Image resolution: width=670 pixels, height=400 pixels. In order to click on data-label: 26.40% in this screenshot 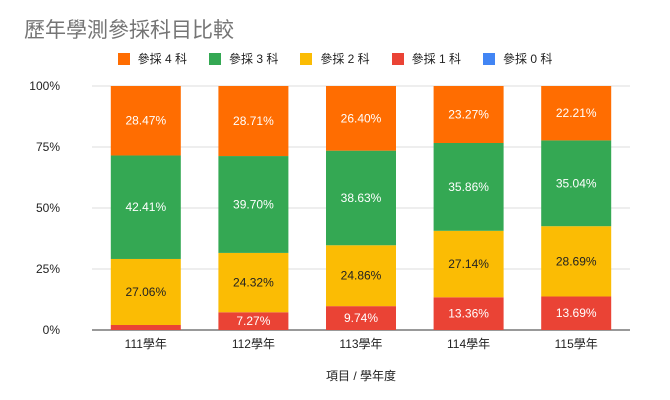, I will do `click(361, 118)`.